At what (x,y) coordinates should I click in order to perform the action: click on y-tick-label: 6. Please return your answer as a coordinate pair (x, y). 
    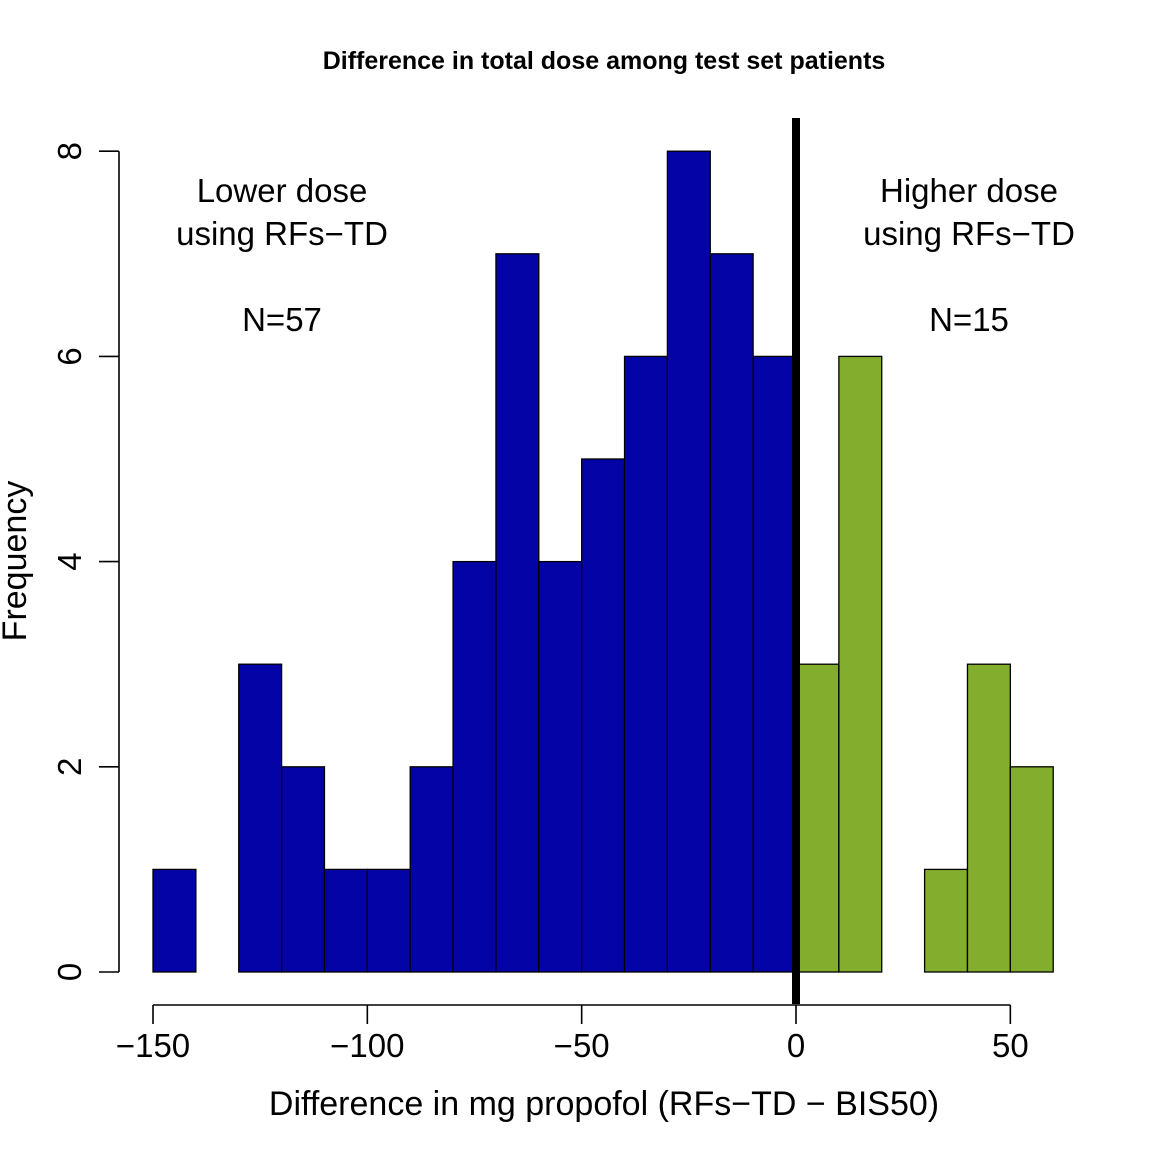
    Looking at the image, I should click on (69, 356).